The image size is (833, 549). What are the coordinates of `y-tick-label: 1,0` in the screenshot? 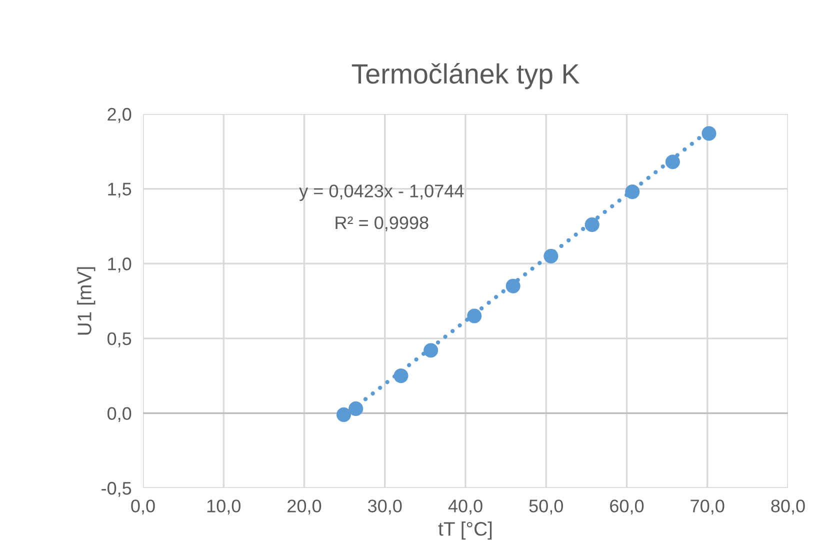 It's located at (120, 265).